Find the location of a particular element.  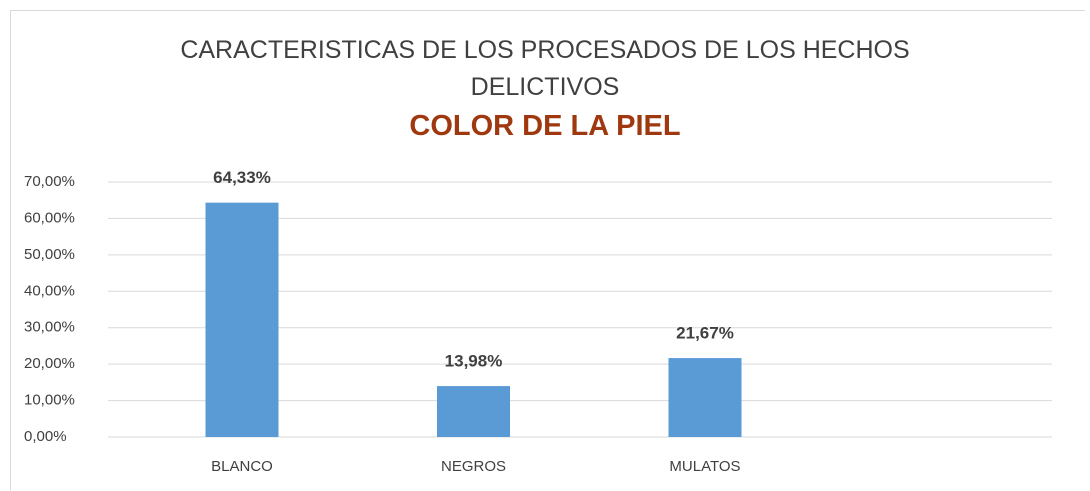

value-label: 13,98% is located at coordinates (474, 361).